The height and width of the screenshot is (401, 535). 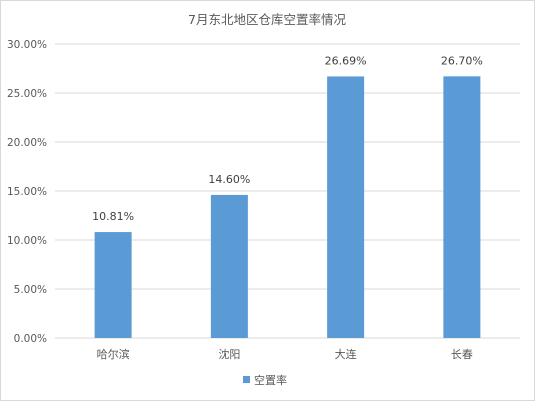 What do you see at coordinates (346, 60) in the screenshot?
I see `data-label: 26.69%` at bounding box center [346, 60].